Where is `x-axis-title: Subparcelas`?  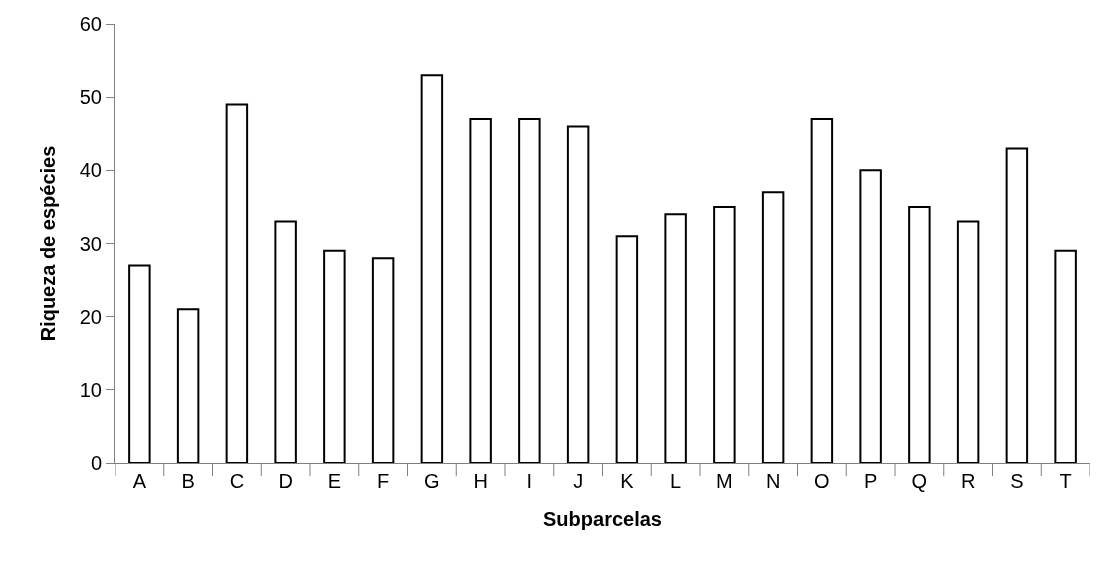 x-axis-title: Subparcelas is located at coordinates (602, 518).